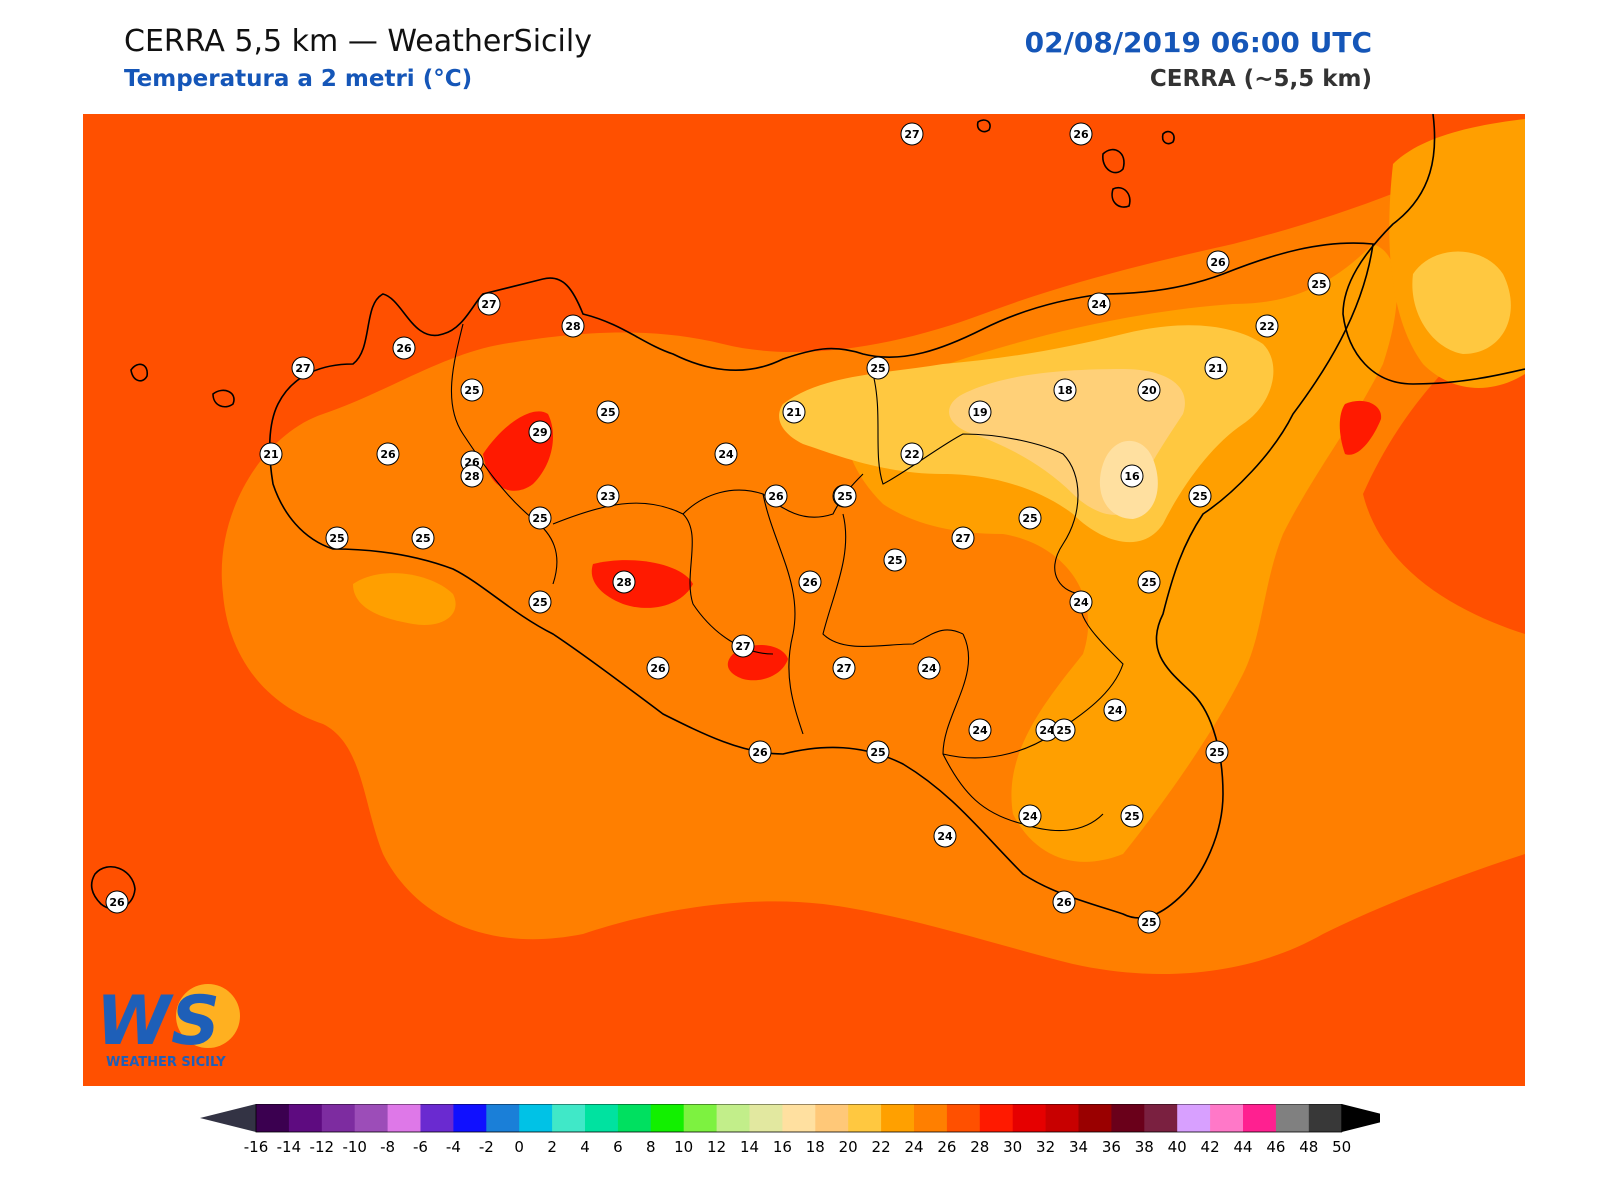 This screenshot has width=1600, height=1200. What do you see at coordinates (716, 1147) in the screenshot?
I see `colorbar-tick-label: 12` at bounding box center [716, 1147].